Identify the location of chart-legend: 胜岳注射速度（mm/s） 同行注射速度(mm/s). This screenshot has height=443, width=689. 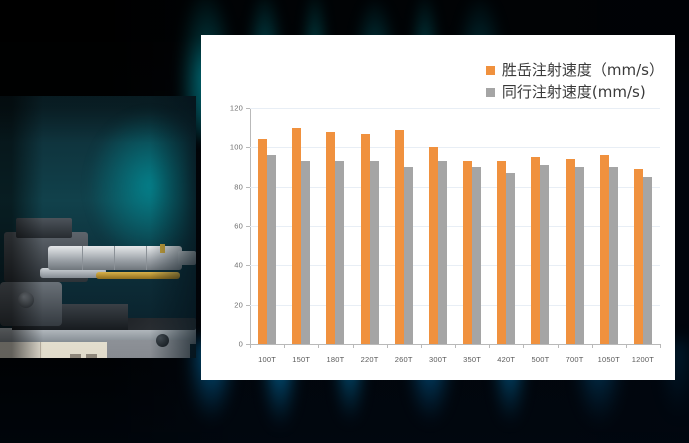
(574, 84).